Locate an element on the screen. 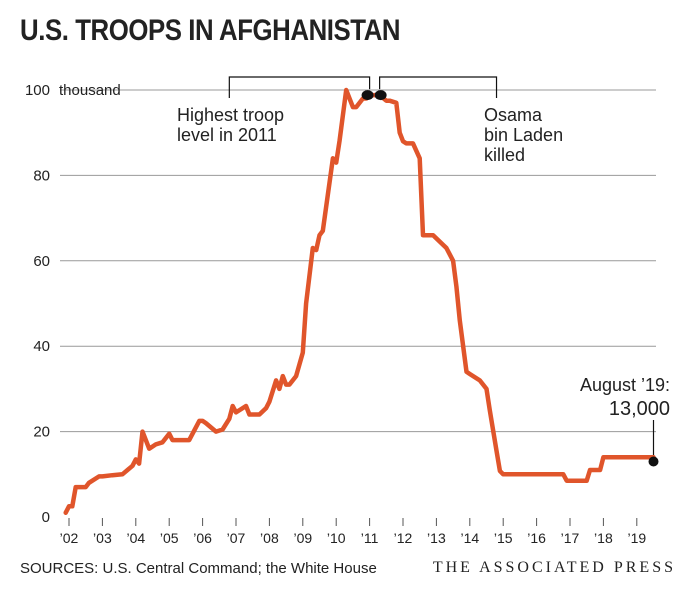 The width and height of the screenshot is (700, 600). y-tick-label: 20 is located at coordinates (41, 432).